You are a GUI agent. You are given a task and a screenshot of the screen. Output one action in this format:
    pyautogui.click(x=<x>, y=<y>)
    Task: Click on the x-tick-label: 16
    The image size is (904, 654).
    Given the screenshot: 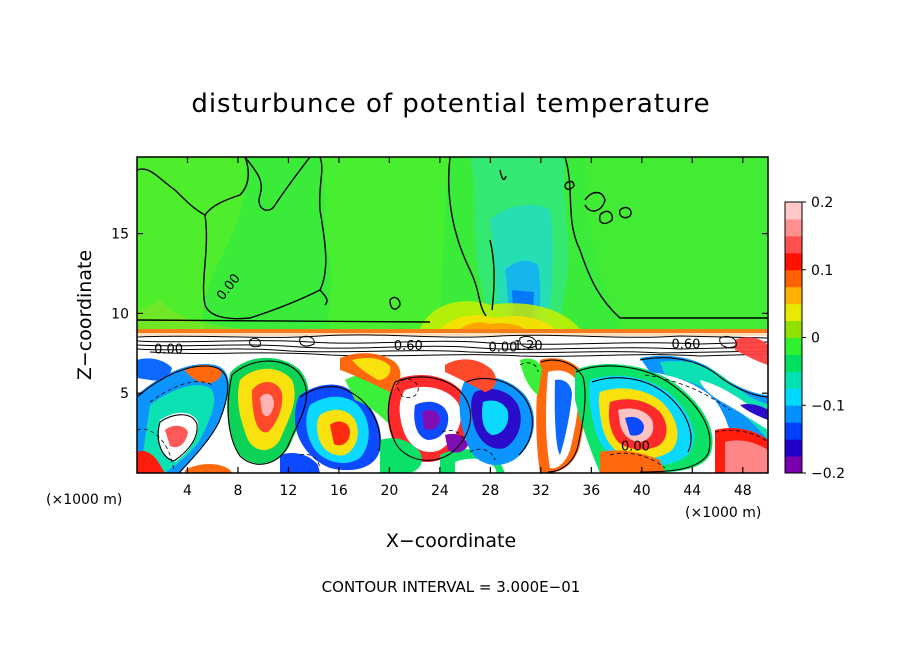 What is the action you would take?
    pyautogui.click(x=339, y=491)
    